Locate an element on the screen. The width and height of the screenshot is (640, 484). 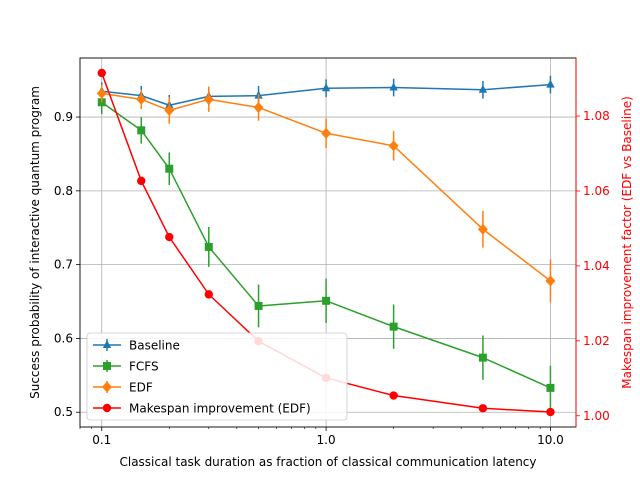
y-tick-label-right: 1.06 is located at coordinates (596, 191).